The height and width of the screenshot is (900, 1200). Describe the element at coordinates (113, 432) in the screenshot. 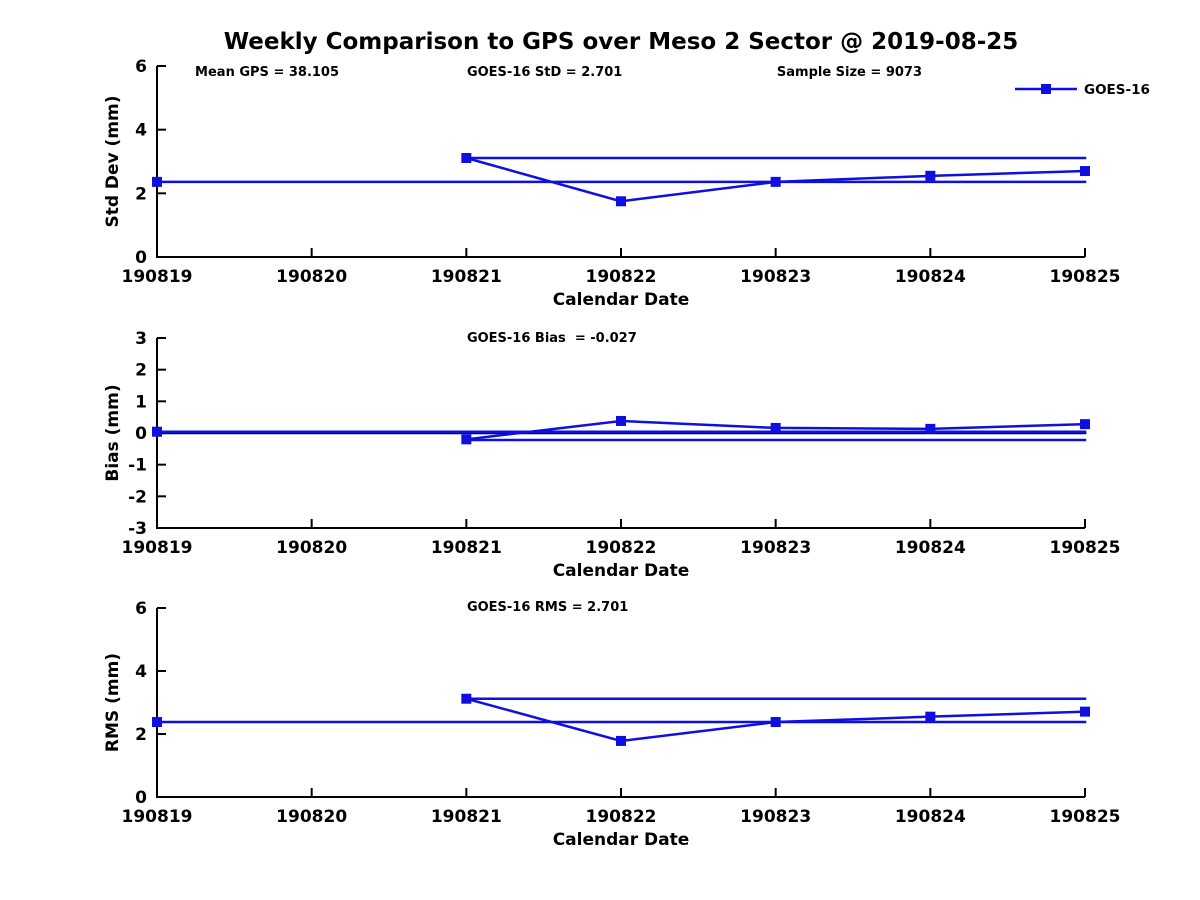

I see `y-axis-label: Bias (mm)` at that location.